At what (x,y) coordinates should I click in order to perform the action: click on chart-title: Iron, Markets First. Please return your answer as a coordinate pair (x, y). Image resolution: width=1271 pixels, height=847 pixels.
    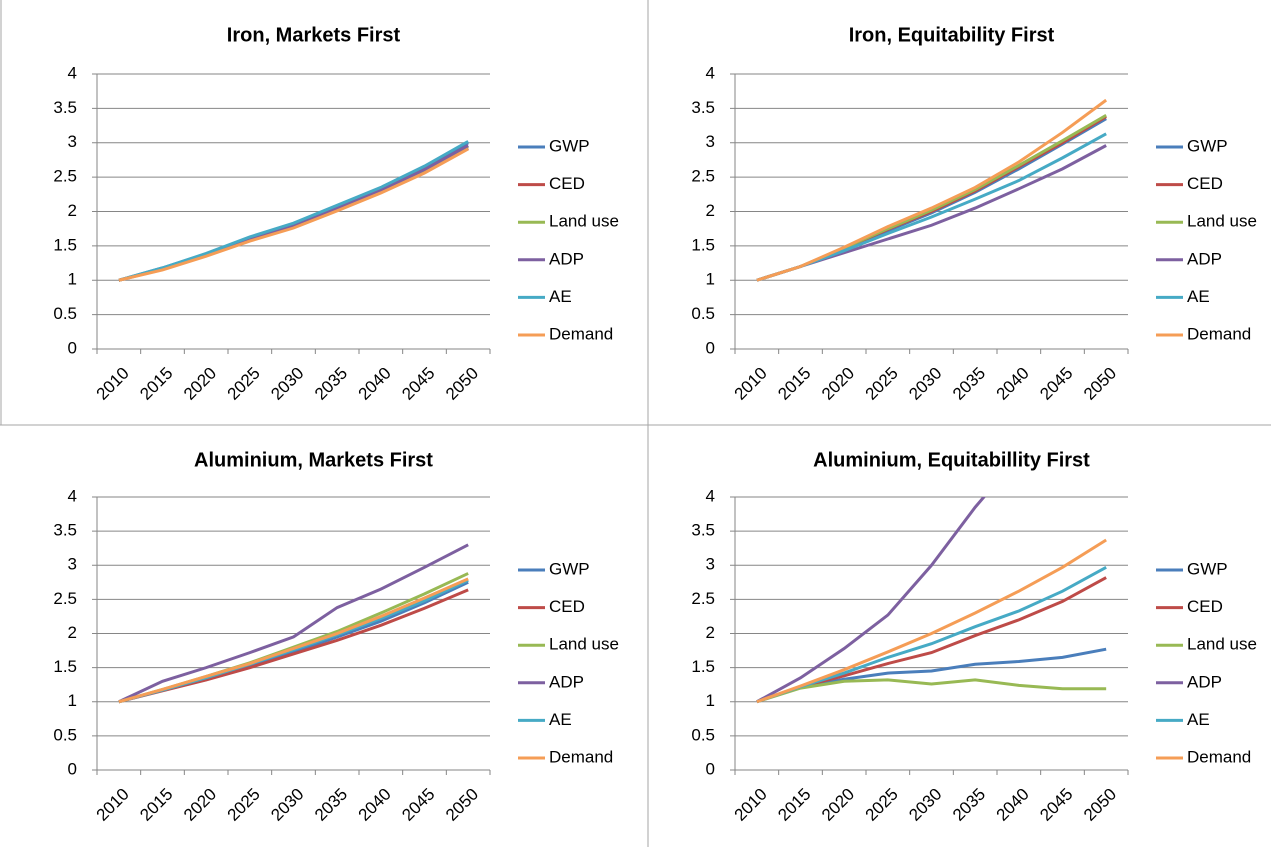
    Looking at the image, I should click on (314, 35).